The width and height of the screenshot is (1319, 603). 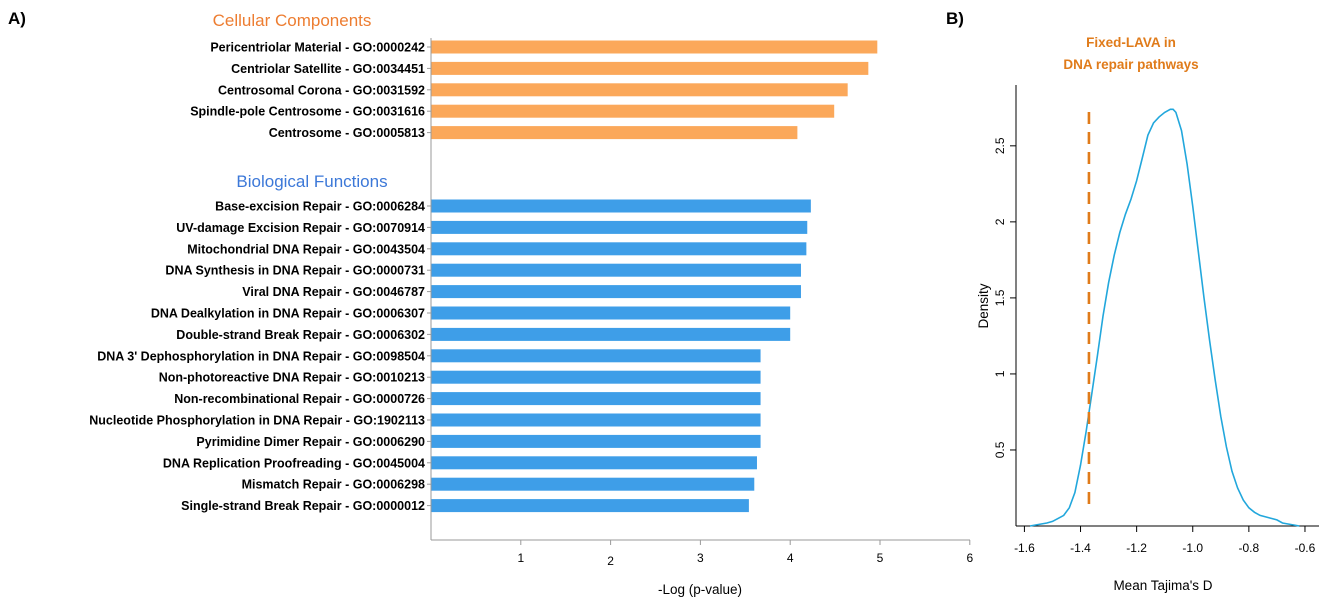 What do you see at coordinates (1024, 548) in the screenshot?
I see `density-x-tick-label: -1.6` at bounding box center [1024, 548].